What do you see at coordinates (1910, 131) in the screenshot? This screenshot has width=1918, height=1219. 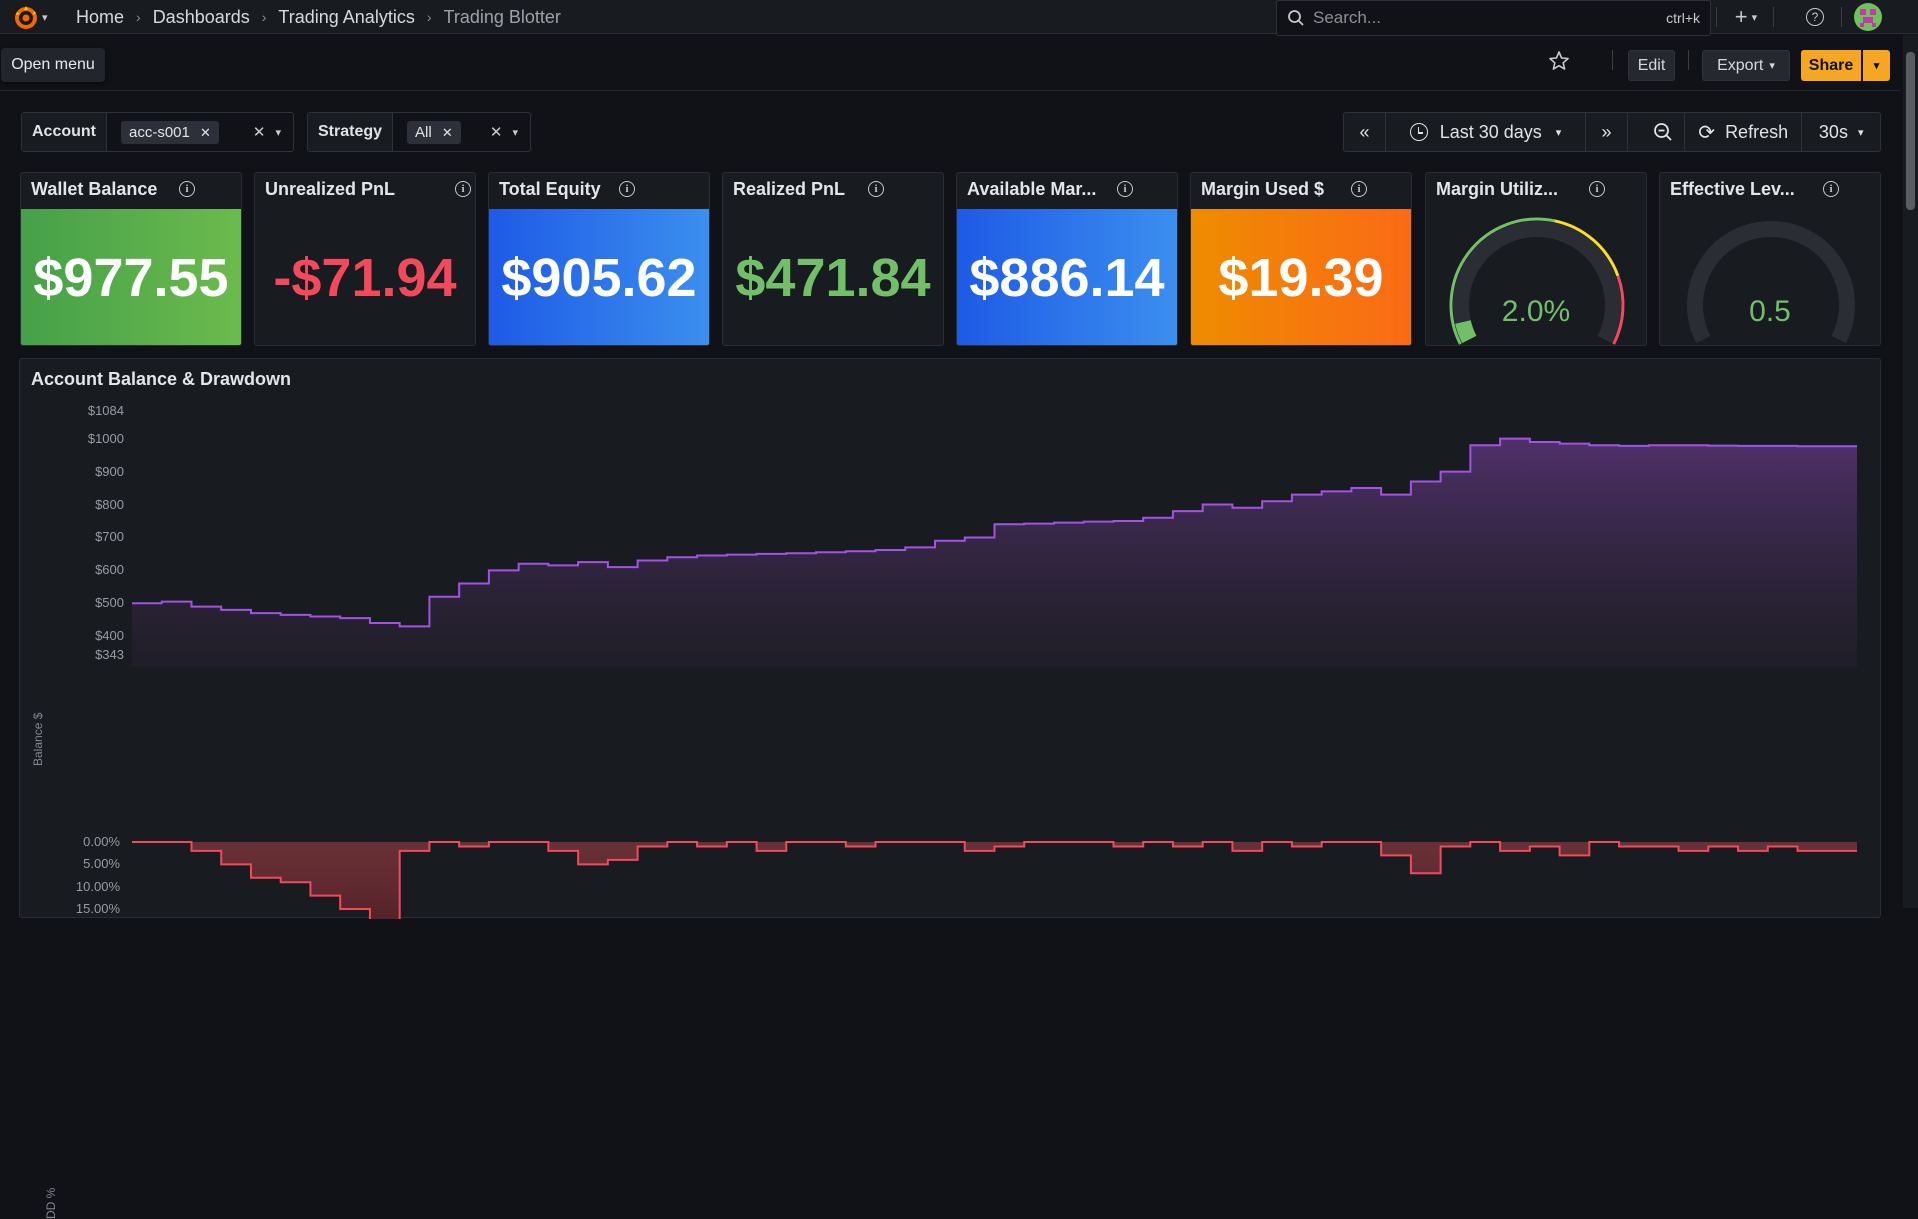 I see `scrollbar-thumb` at bounding box center [1910, 131].